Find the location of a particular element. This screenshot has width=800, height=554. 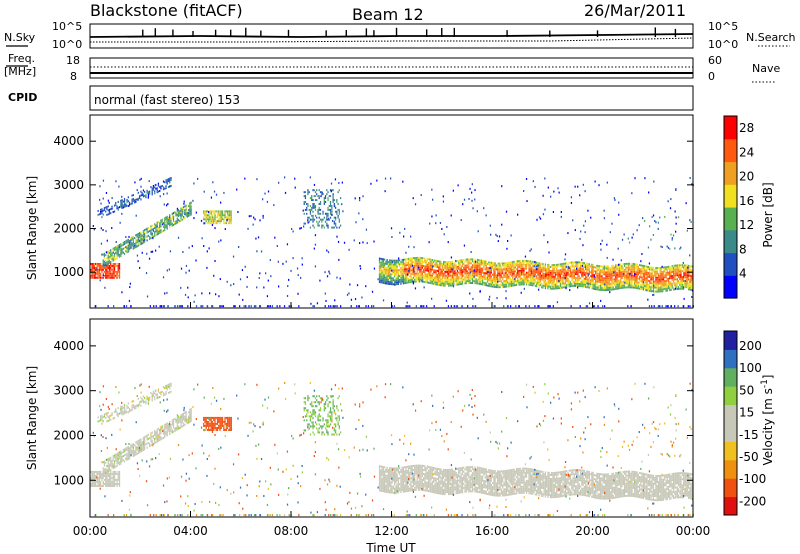

colorbar-tick-label: 16 is located at coordinates (746, 201).